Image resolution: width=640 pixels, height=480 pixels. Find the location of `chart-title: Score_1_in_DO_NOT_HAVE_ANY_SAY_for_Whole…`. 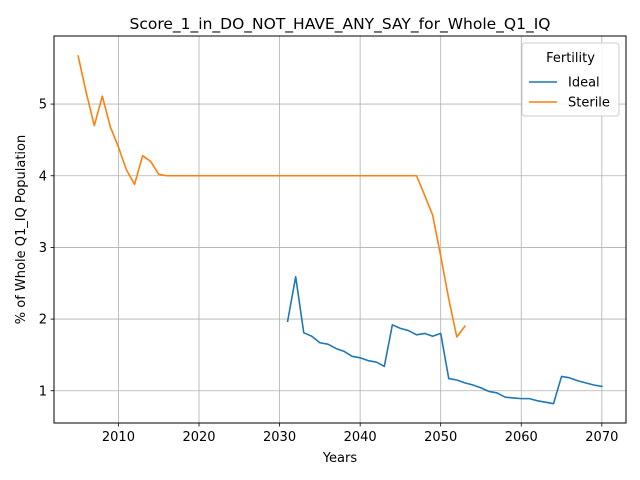

chart-title: Score_1_in_DO_NOT_HAVE_ANY_SAY_for_Whole… is located at coordinates (340, 24).